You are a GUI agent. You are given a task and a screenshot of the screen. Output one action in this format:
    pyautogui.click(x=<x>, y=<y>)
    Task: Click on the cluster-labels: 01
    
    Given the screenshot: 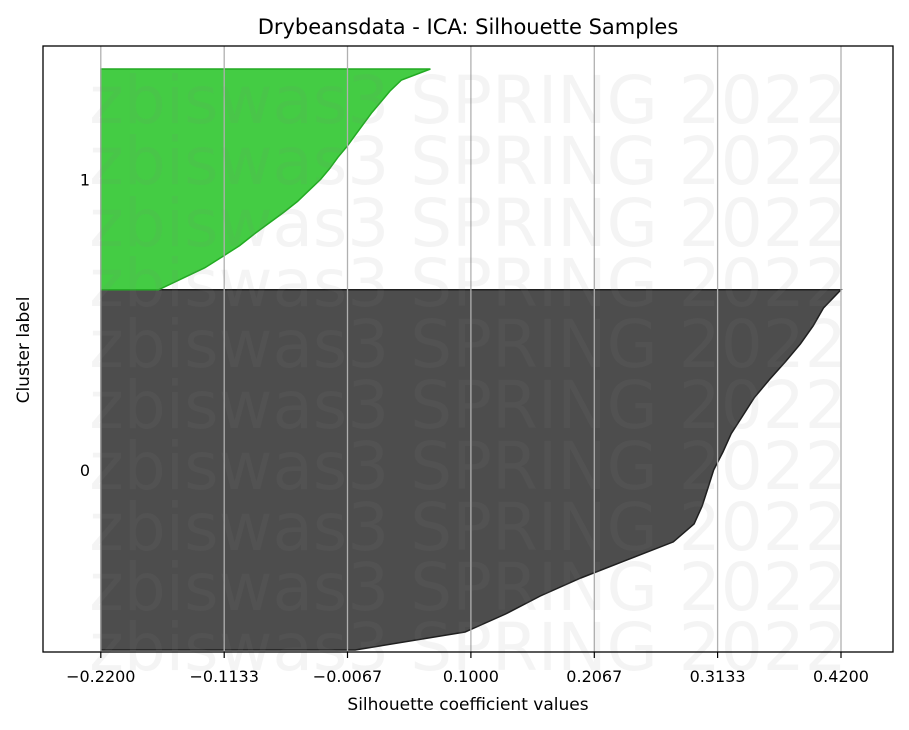 What is the action you would take?
    pyautogui.click(x=85, y=325)
    